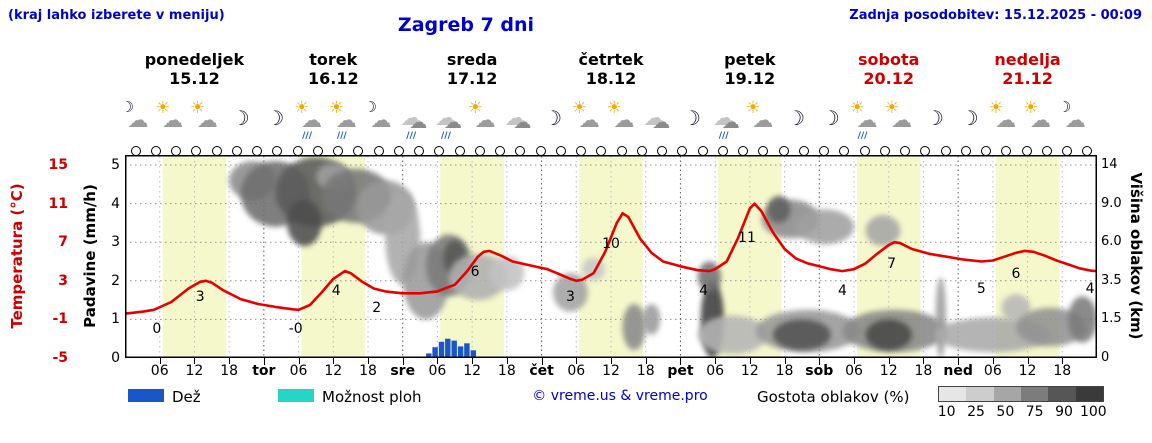  Describe the element at coordinates (1027, 59) in the screenshot. I see `day-name: nedelja` at that location.